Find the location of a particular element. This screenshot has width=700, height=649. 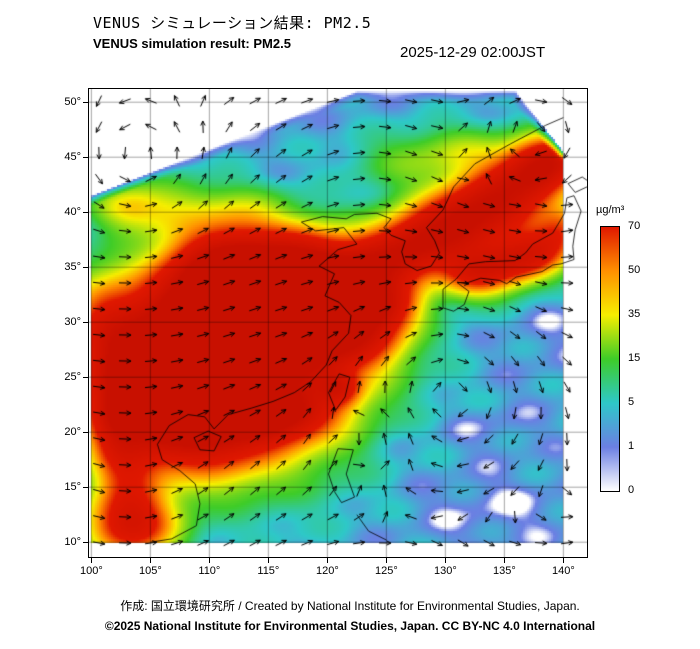

lon-tick-label: 115° is located at coordinates (268, 571).